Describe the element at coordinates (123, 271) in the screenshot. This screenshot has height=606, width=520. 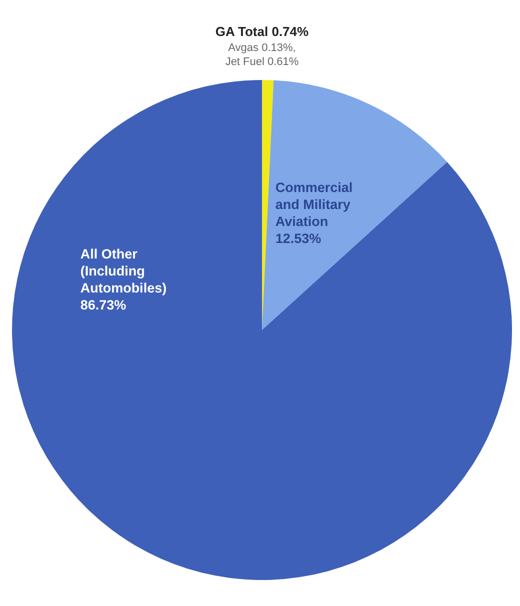
I see `slice-label: All Other (Including Automobiles)` at that location.